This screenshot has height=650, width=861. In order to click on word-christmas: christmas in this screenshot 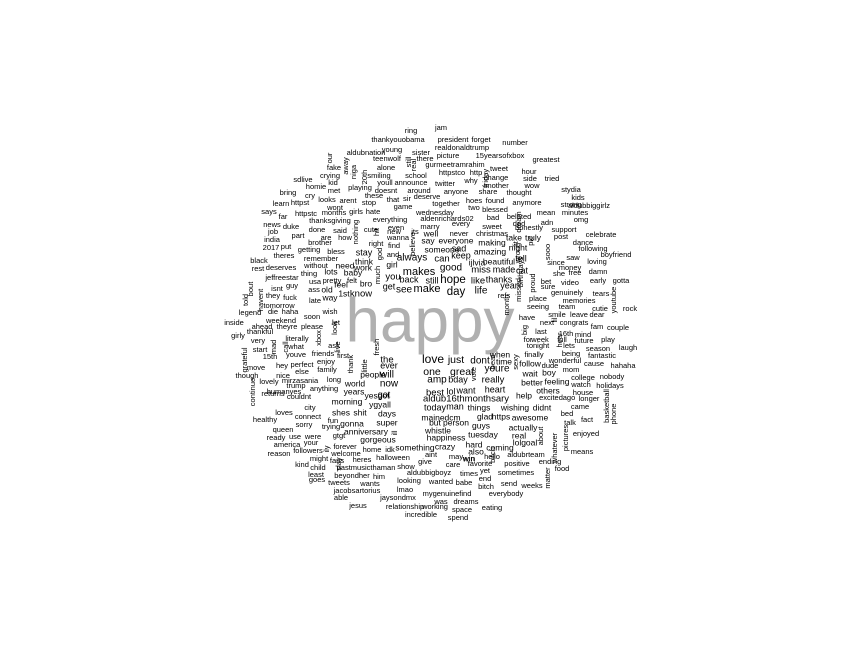, I will do `click(492, 233)`.